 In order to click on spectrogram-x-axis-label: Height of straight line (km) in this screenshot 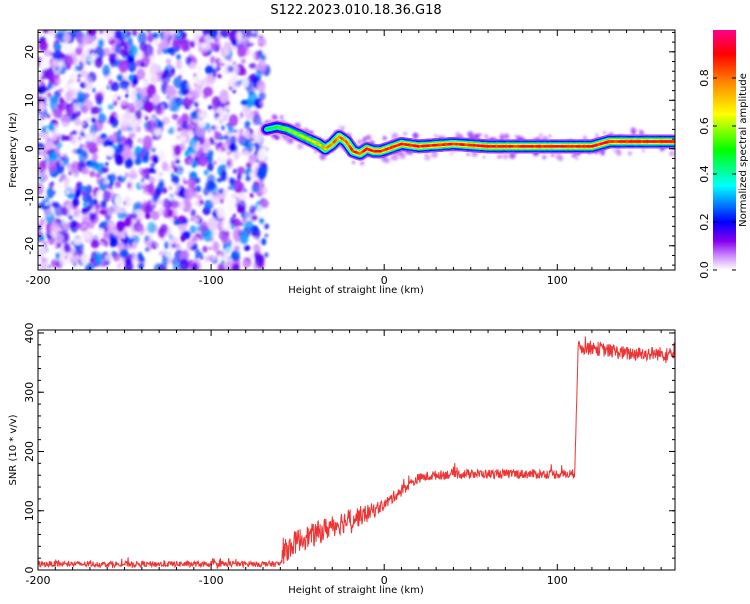, I will do `click(356, 290)`.